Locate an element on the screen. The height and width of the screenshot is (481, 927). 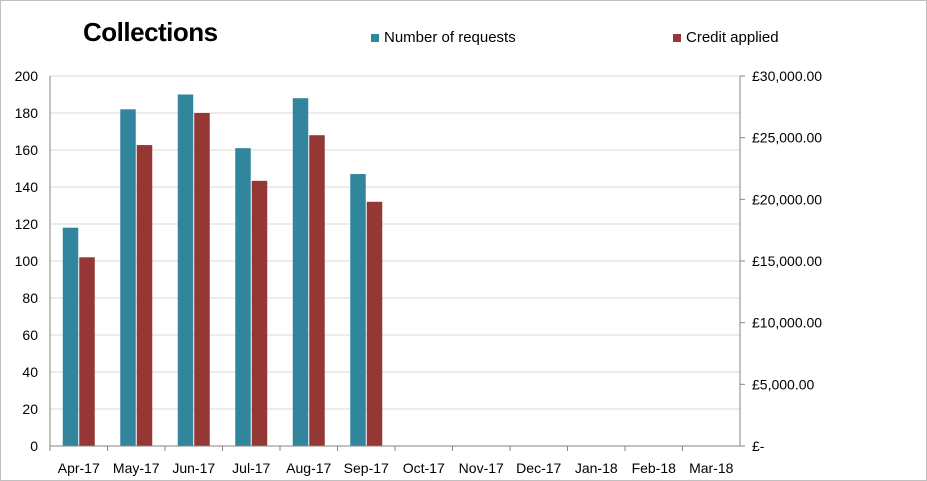
legend-label-requests: Number of requests is located at coordinates (450, 37).